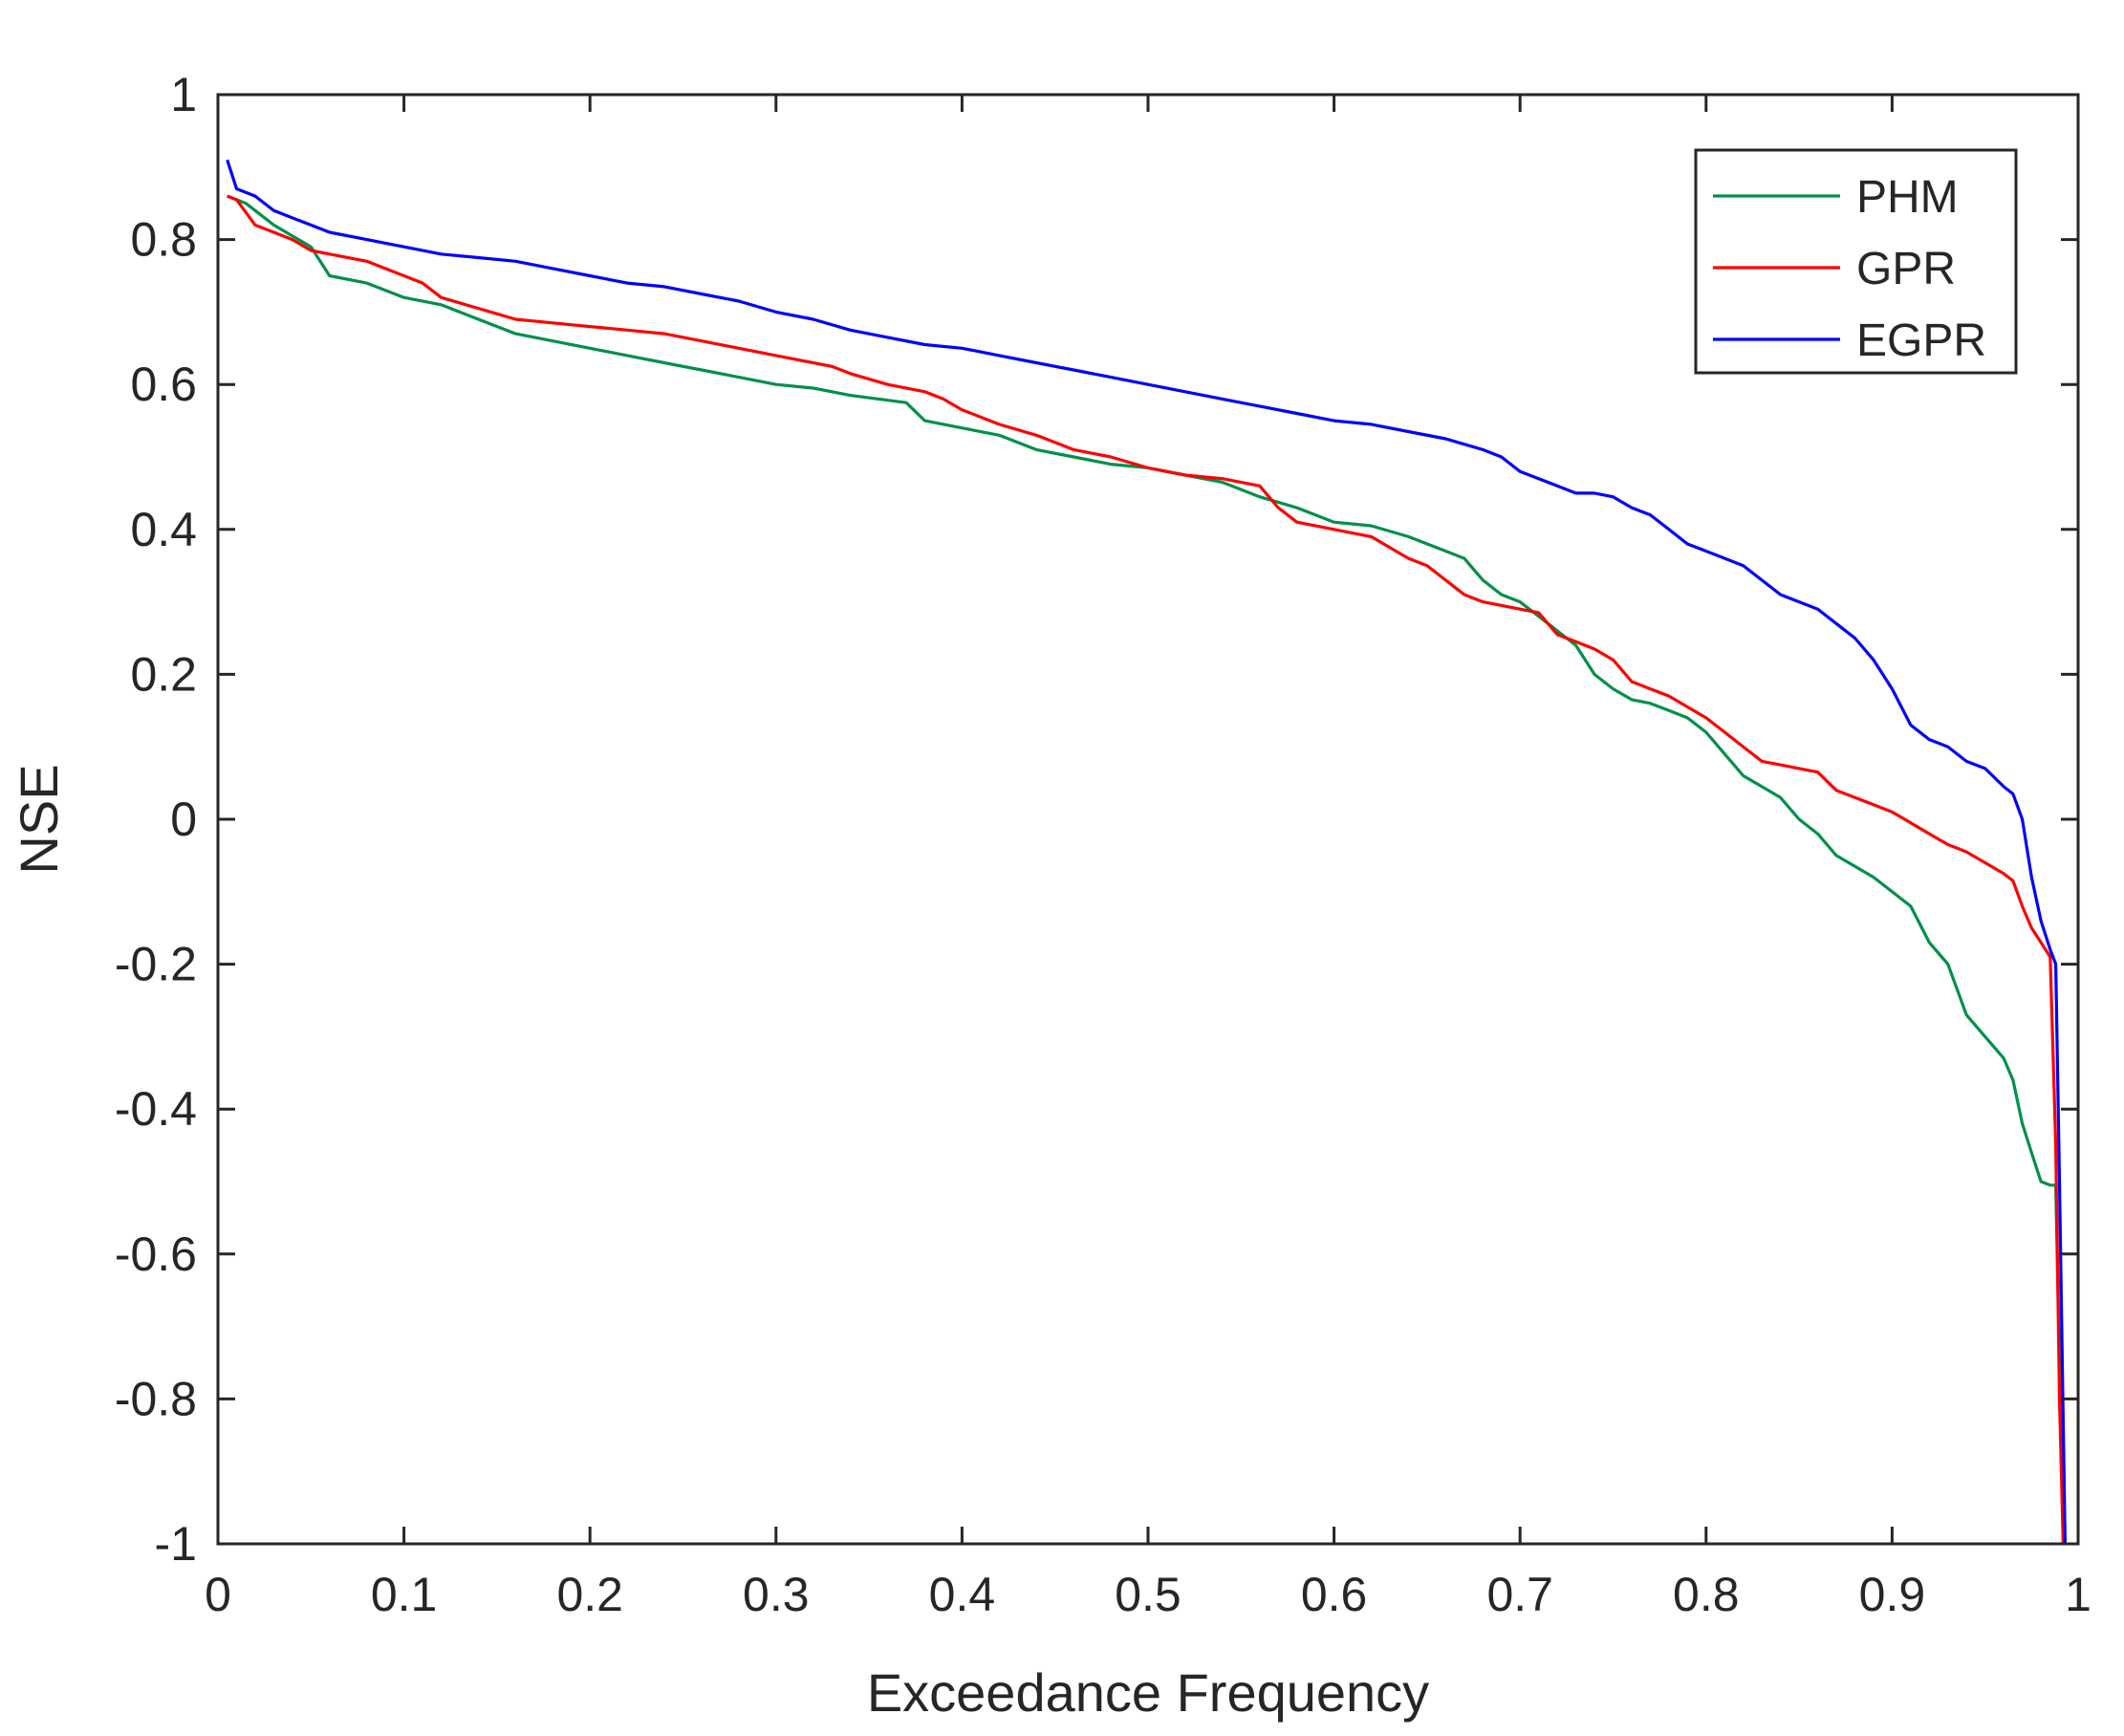 The height and width of the screenshot is (1736, 2124). What do you see at coordinates (1921, 340) in the screenshot?
I see `legend-label-egpr: EGPR` at bounding box center [1921, 340].